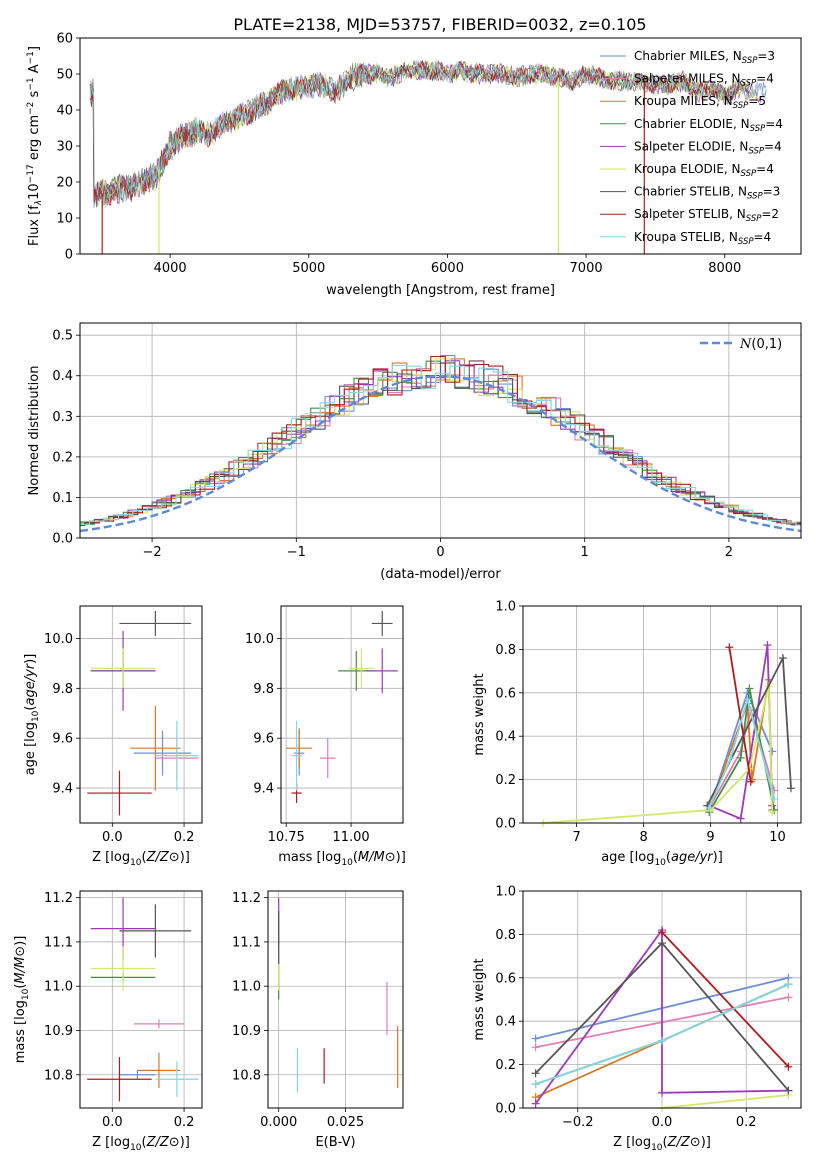 This screenshot has height=1170, width=819. Describe the element at coordinates (505, 978) in the screenshot. I see `y-tick-label: 0.6` at that location.